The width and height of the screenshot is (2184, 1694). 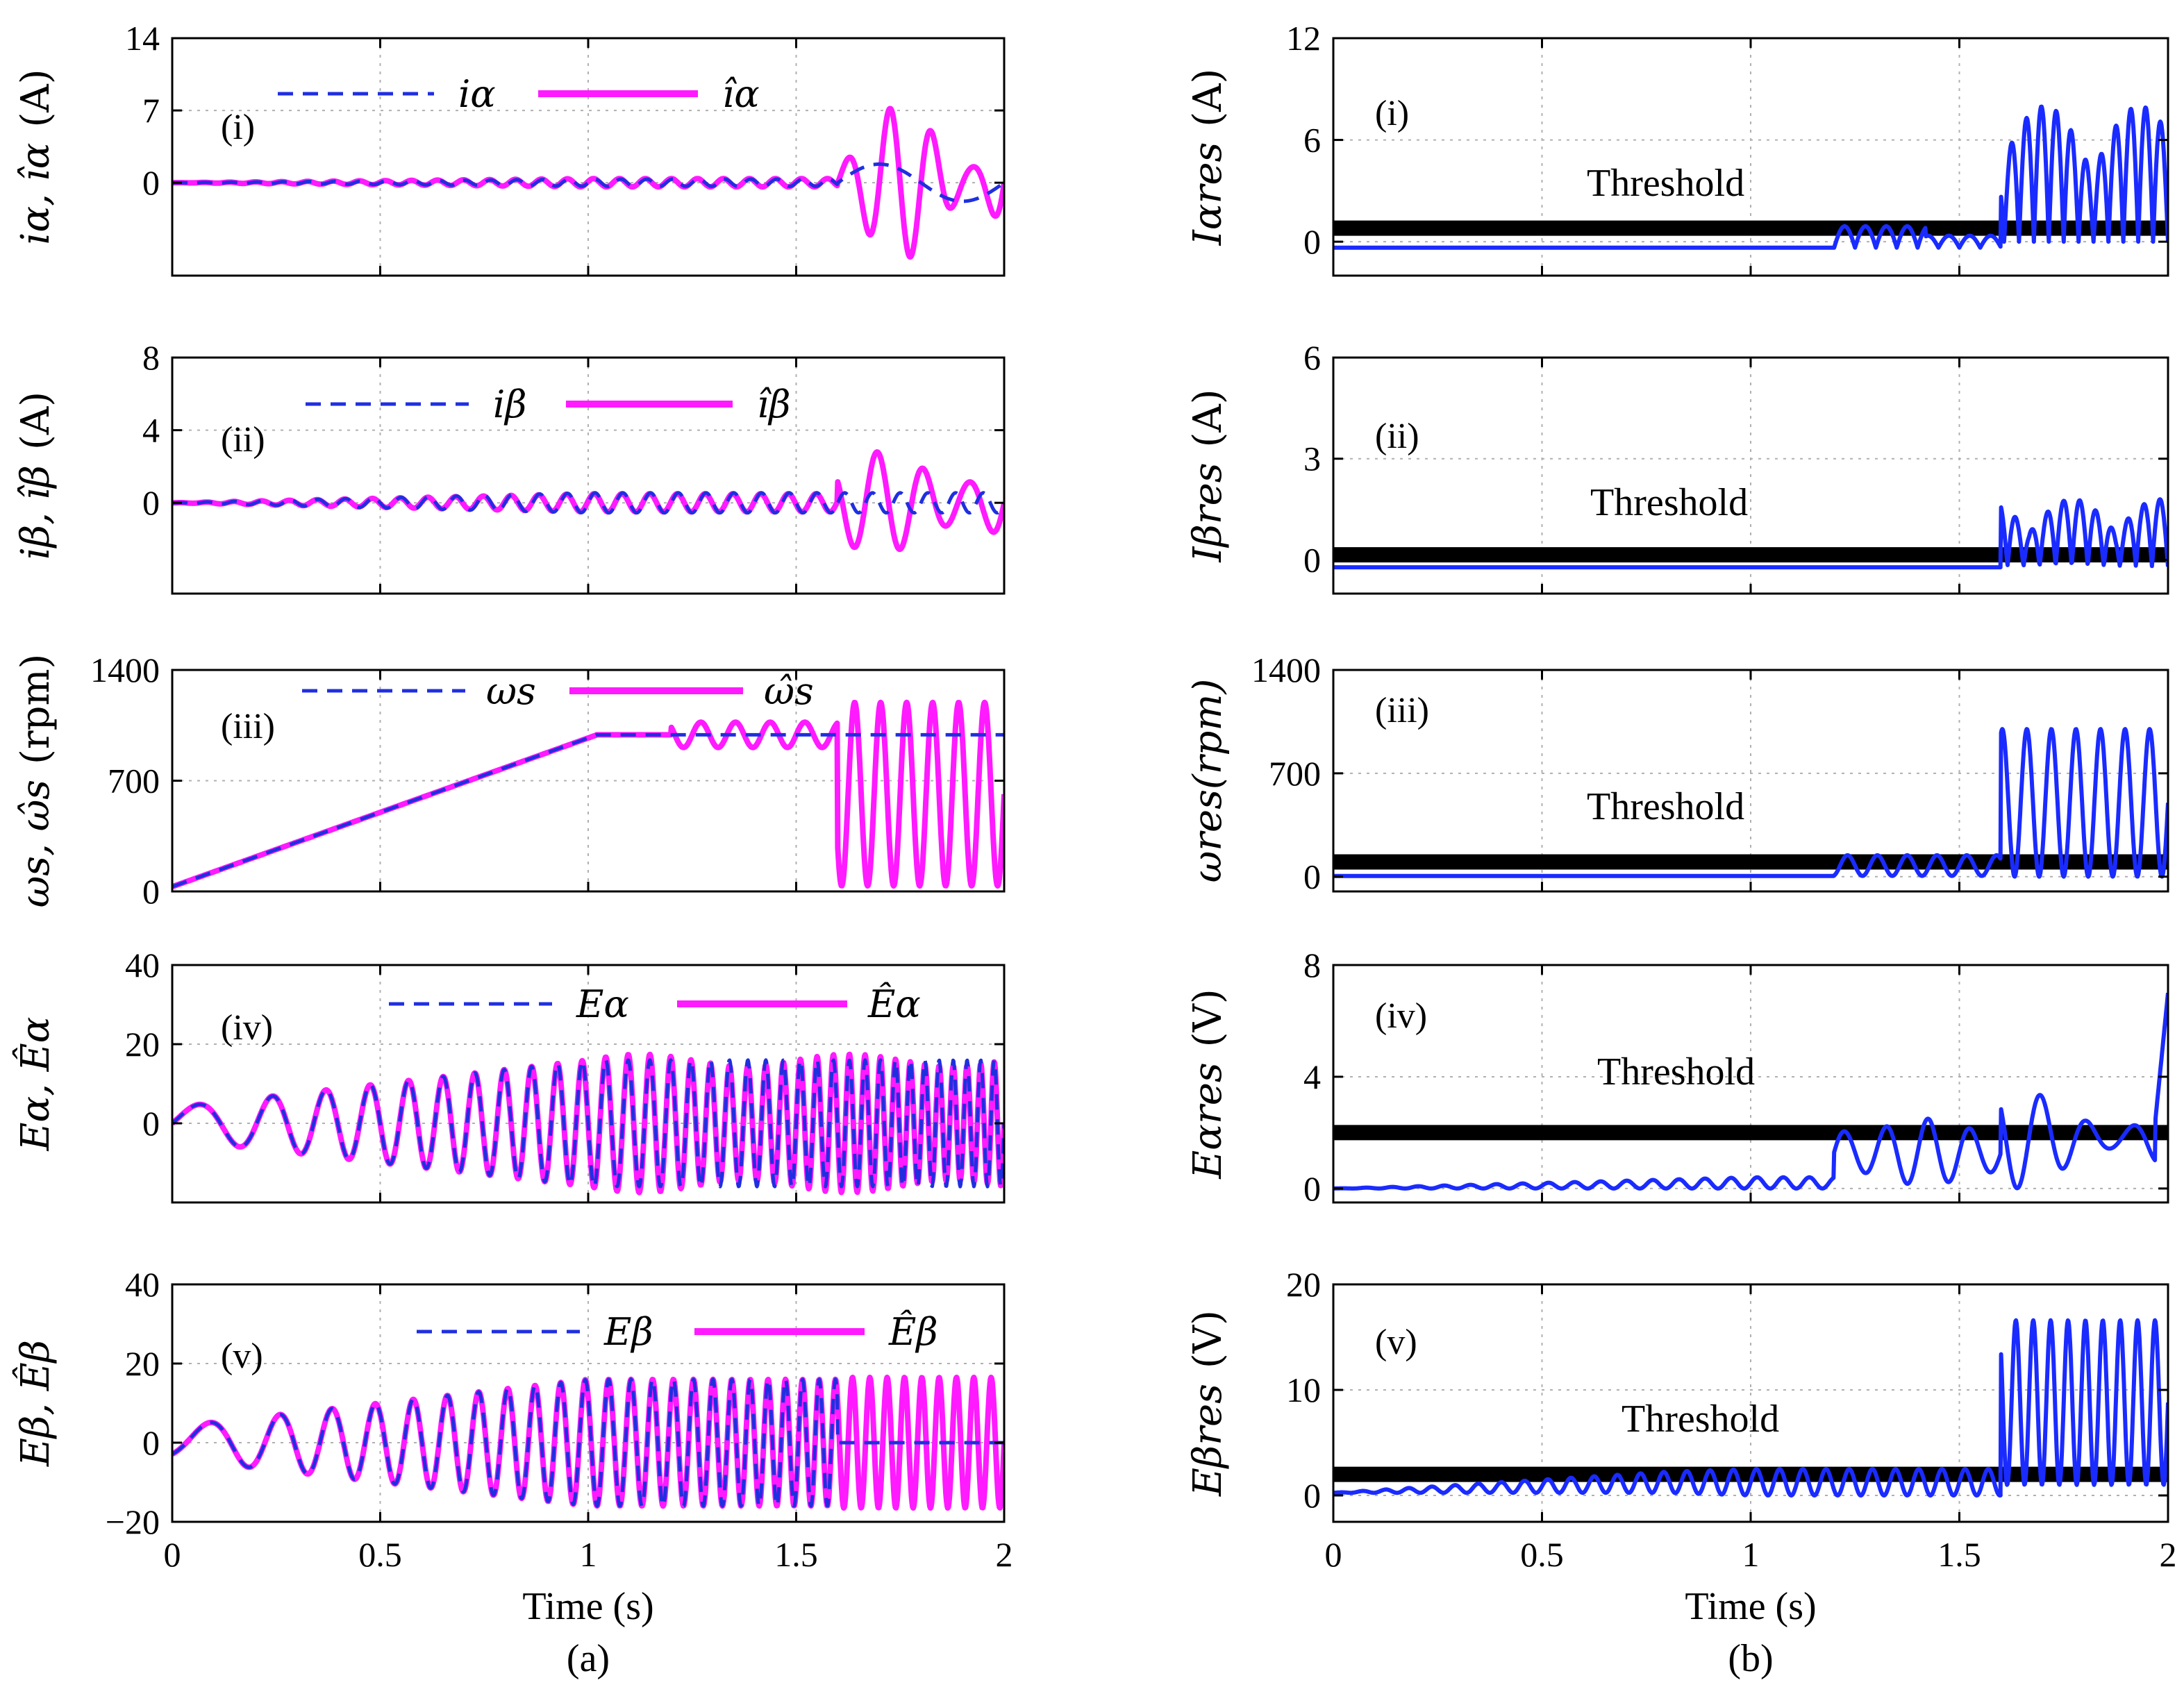 I want to click on y-axis-label-main: Iαres, so click(x=1208, y=194).